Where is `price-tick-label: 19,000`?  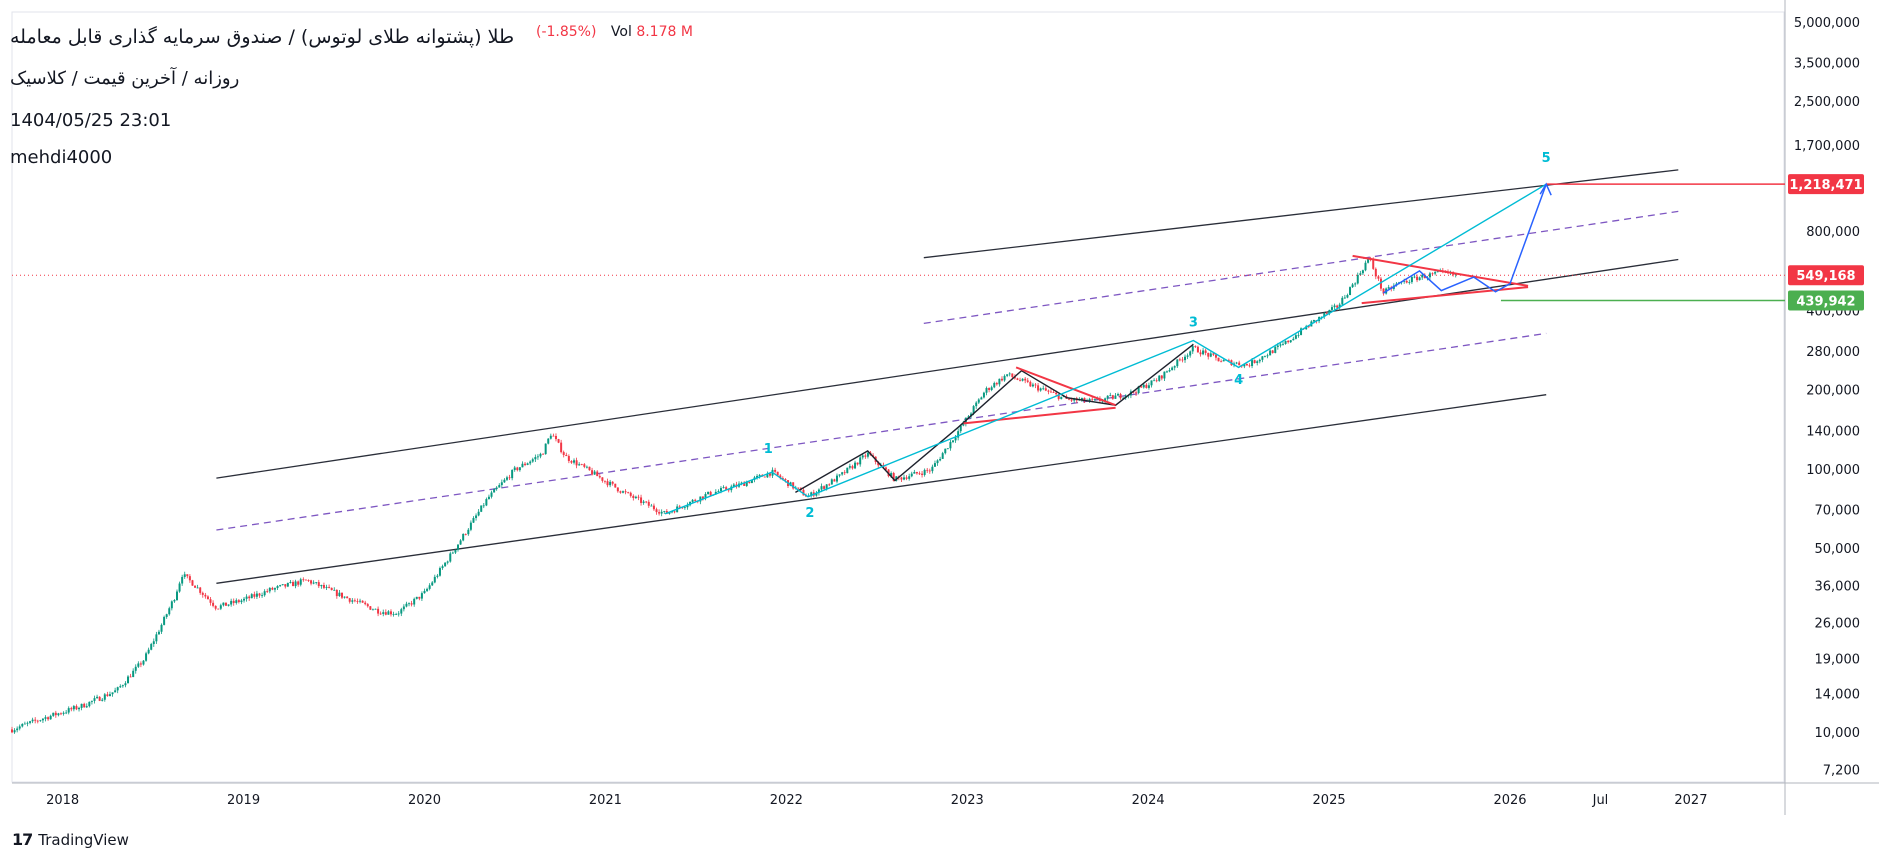 price-tick-label: 19,000 is located at coordinates (1838, 659).